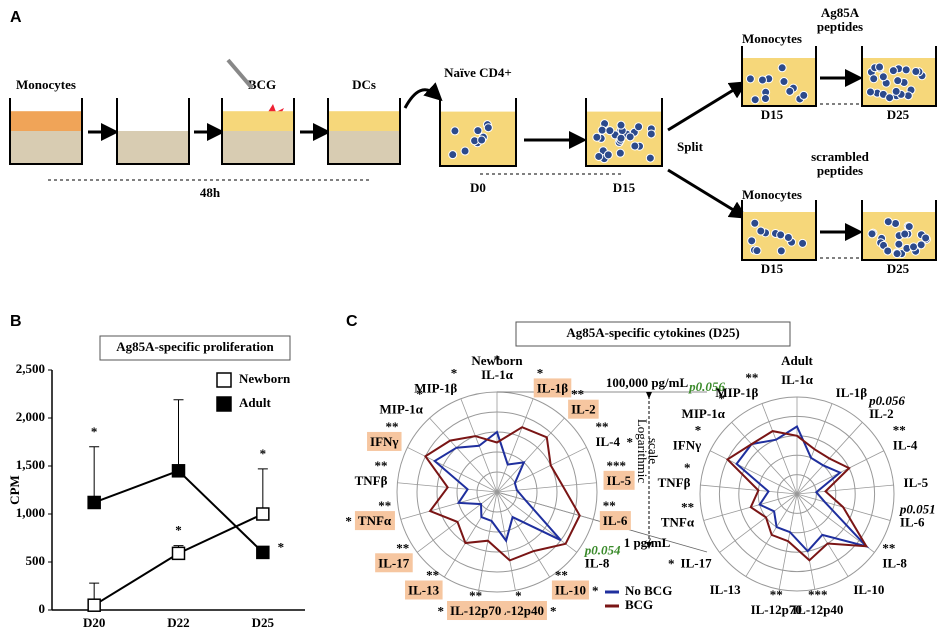 The image size is (950, 631). What do you see at coordinates (840, 156) in the screenshot?
I see `label: scrambled` at bounding box center [840, 156].